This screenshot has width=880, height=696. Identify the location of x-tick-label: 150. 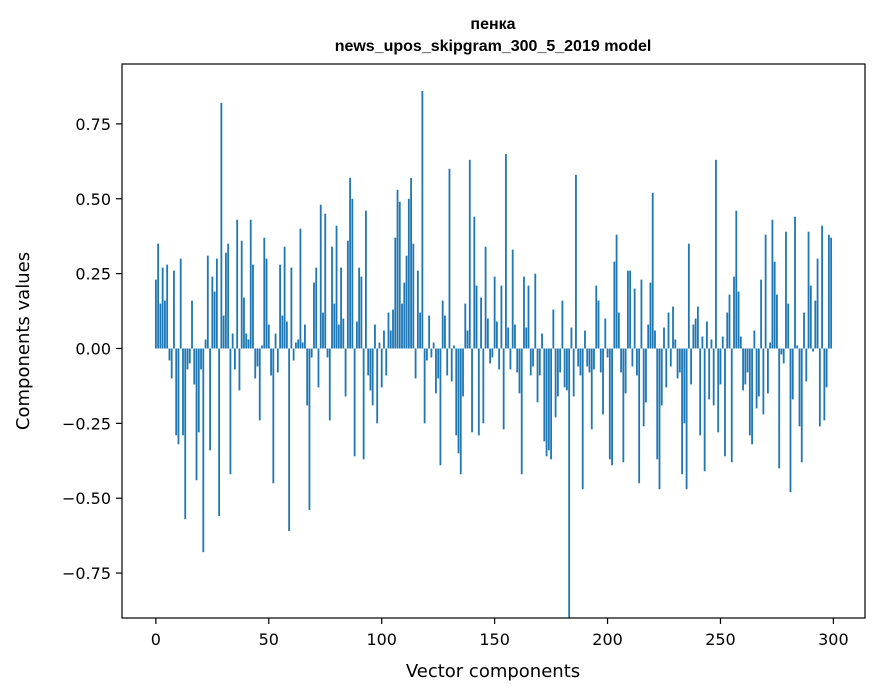
(494, 639).